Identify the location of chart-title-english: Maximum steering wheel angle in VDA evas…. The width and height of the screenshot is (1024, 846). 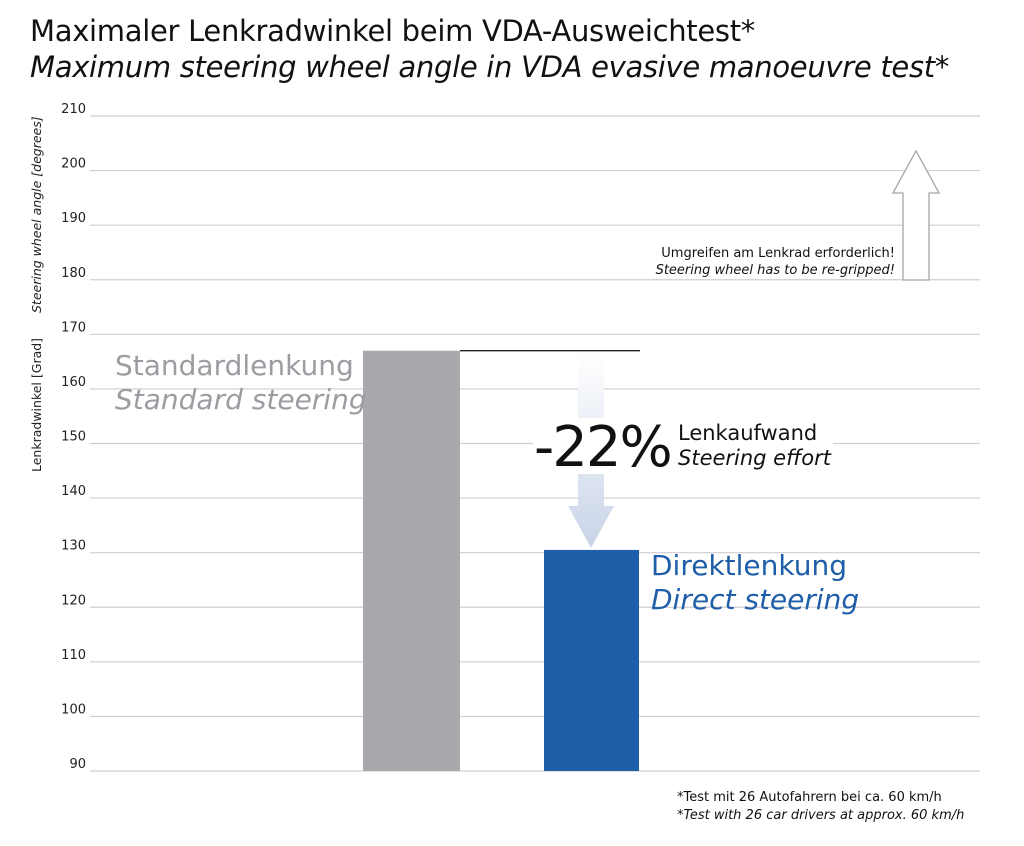
(490, 67).